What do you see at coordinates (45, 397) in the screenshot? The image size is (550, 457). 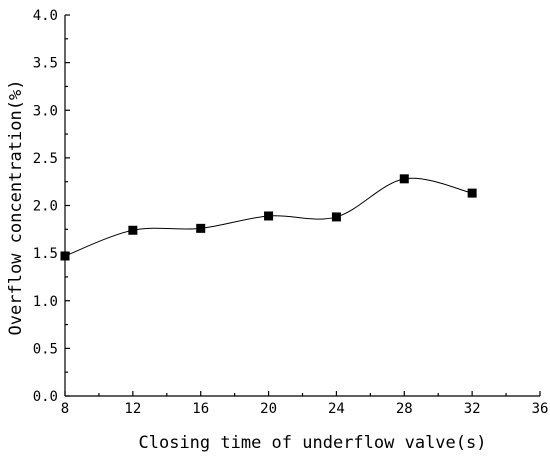 I see `y-tick-label: 0.0` at bounding box center [45, 397].